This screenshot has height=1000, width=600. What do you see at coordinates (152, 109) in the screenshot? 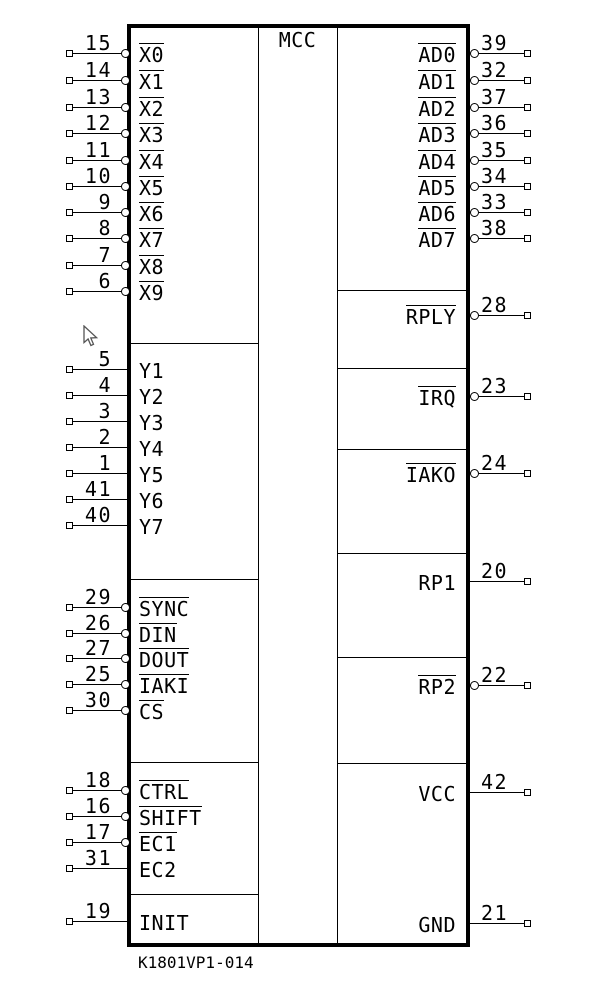
I see `pin-label: X2` at bounding box center [152, 109].